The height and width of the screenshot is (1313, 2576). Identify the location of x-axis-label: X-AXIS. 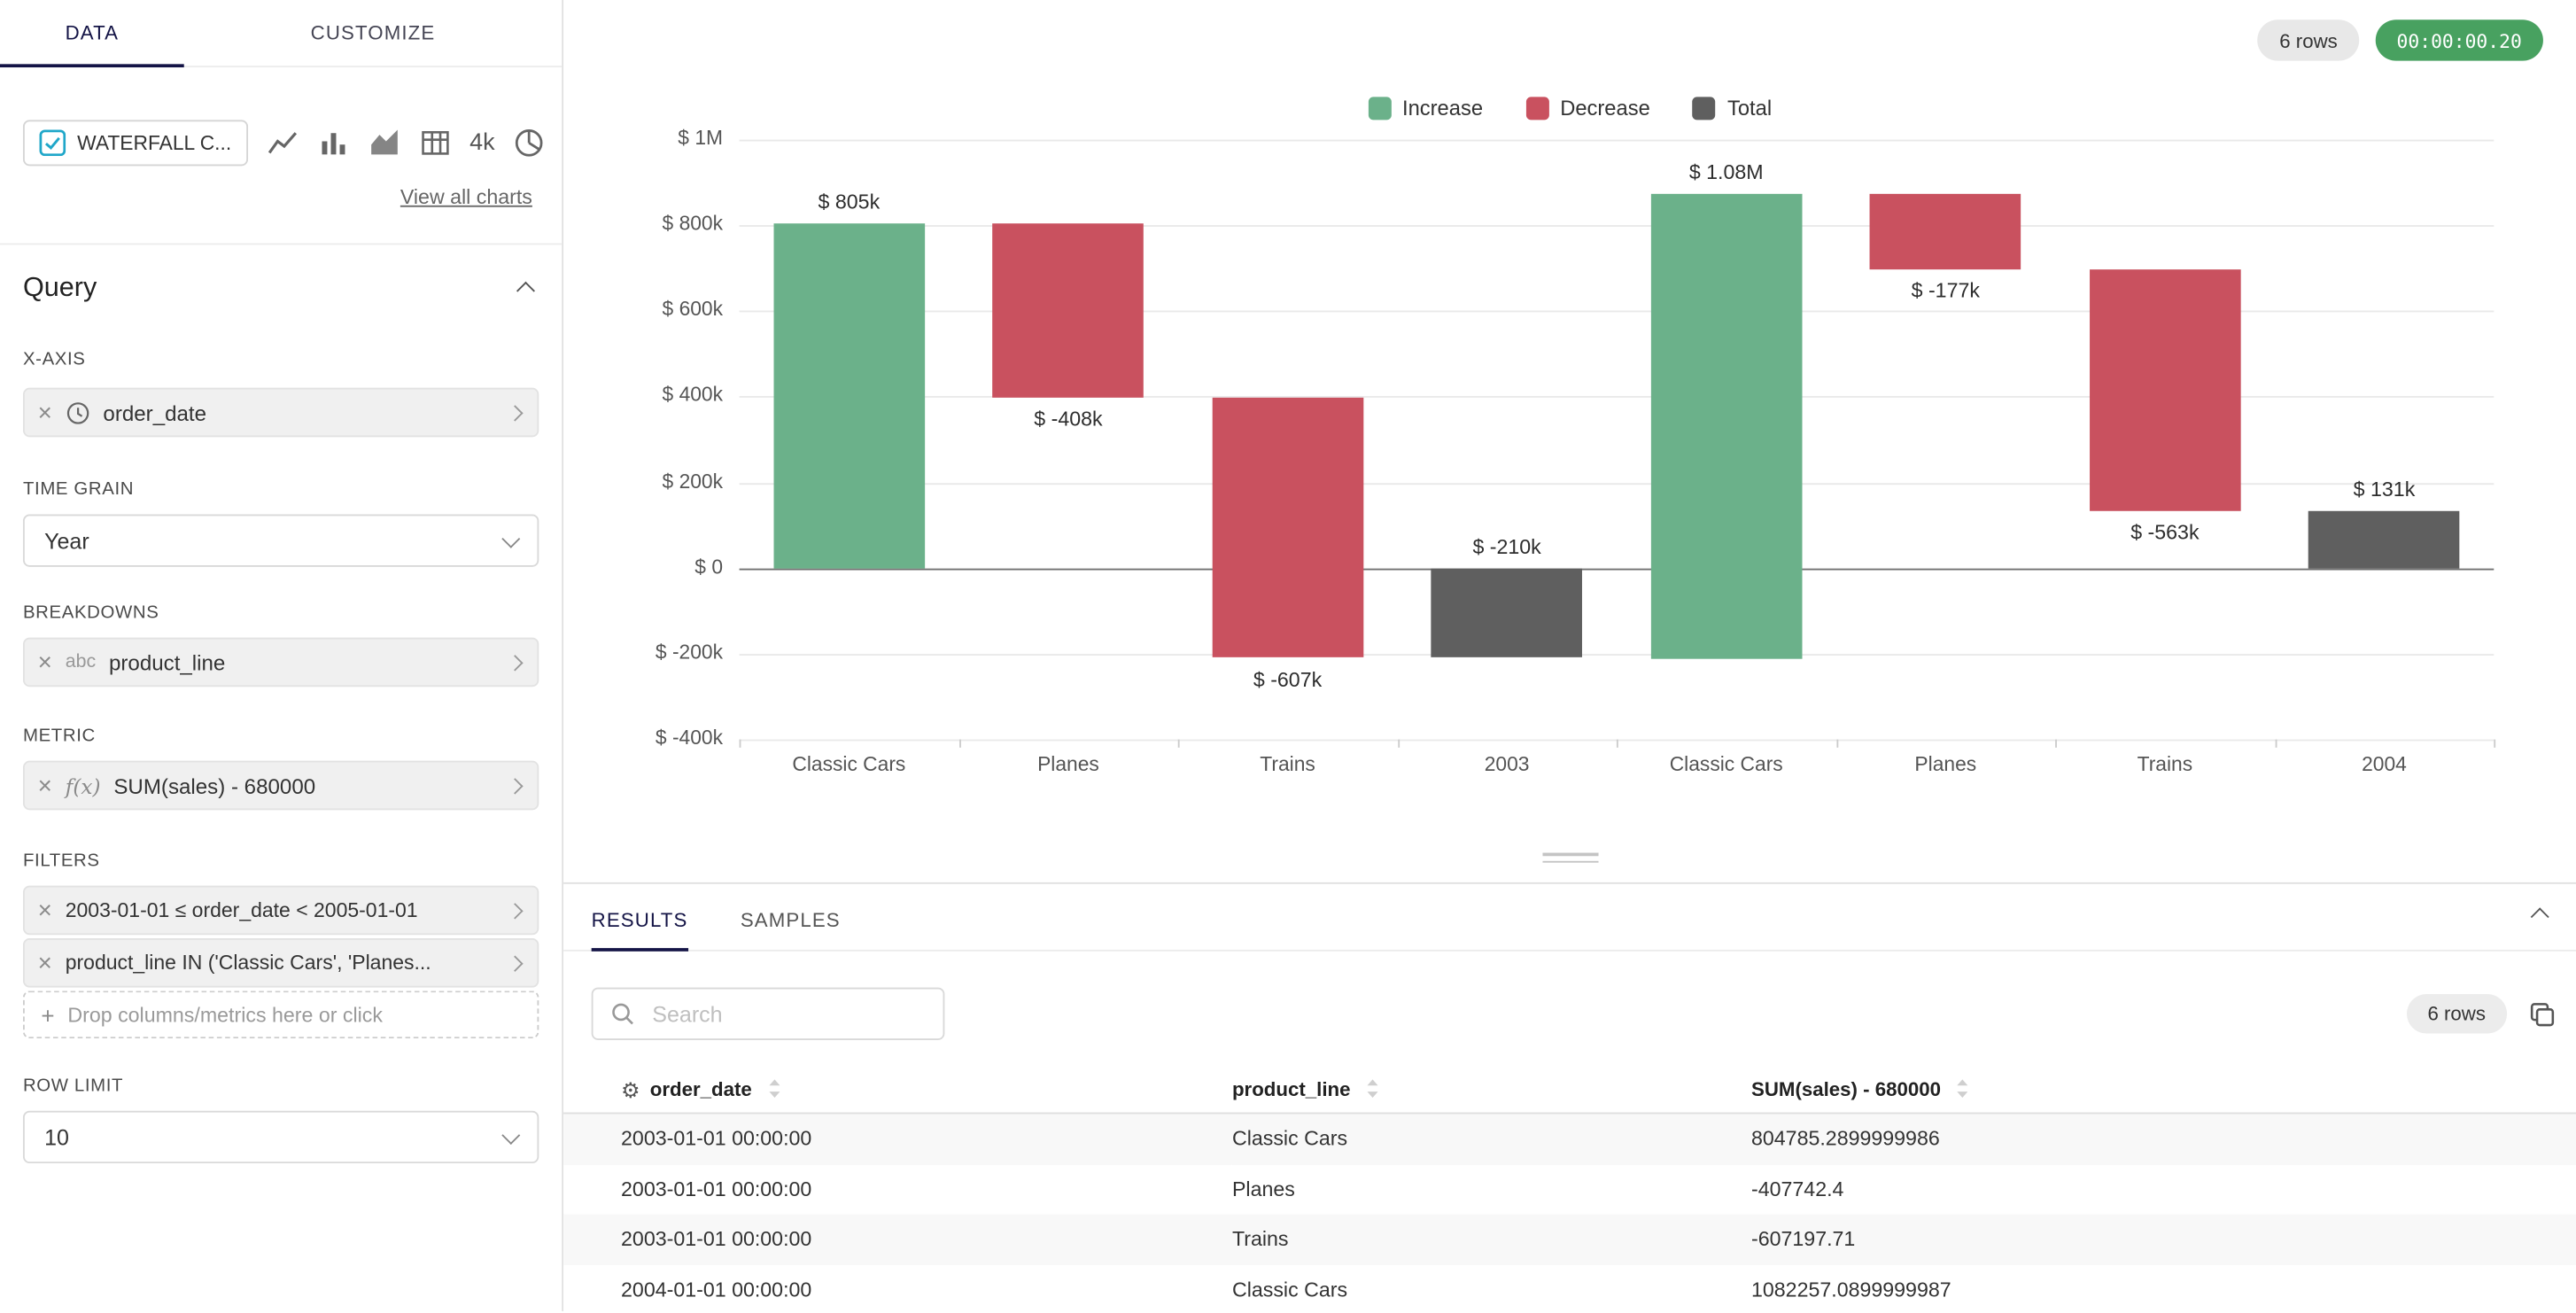
(54, 360).